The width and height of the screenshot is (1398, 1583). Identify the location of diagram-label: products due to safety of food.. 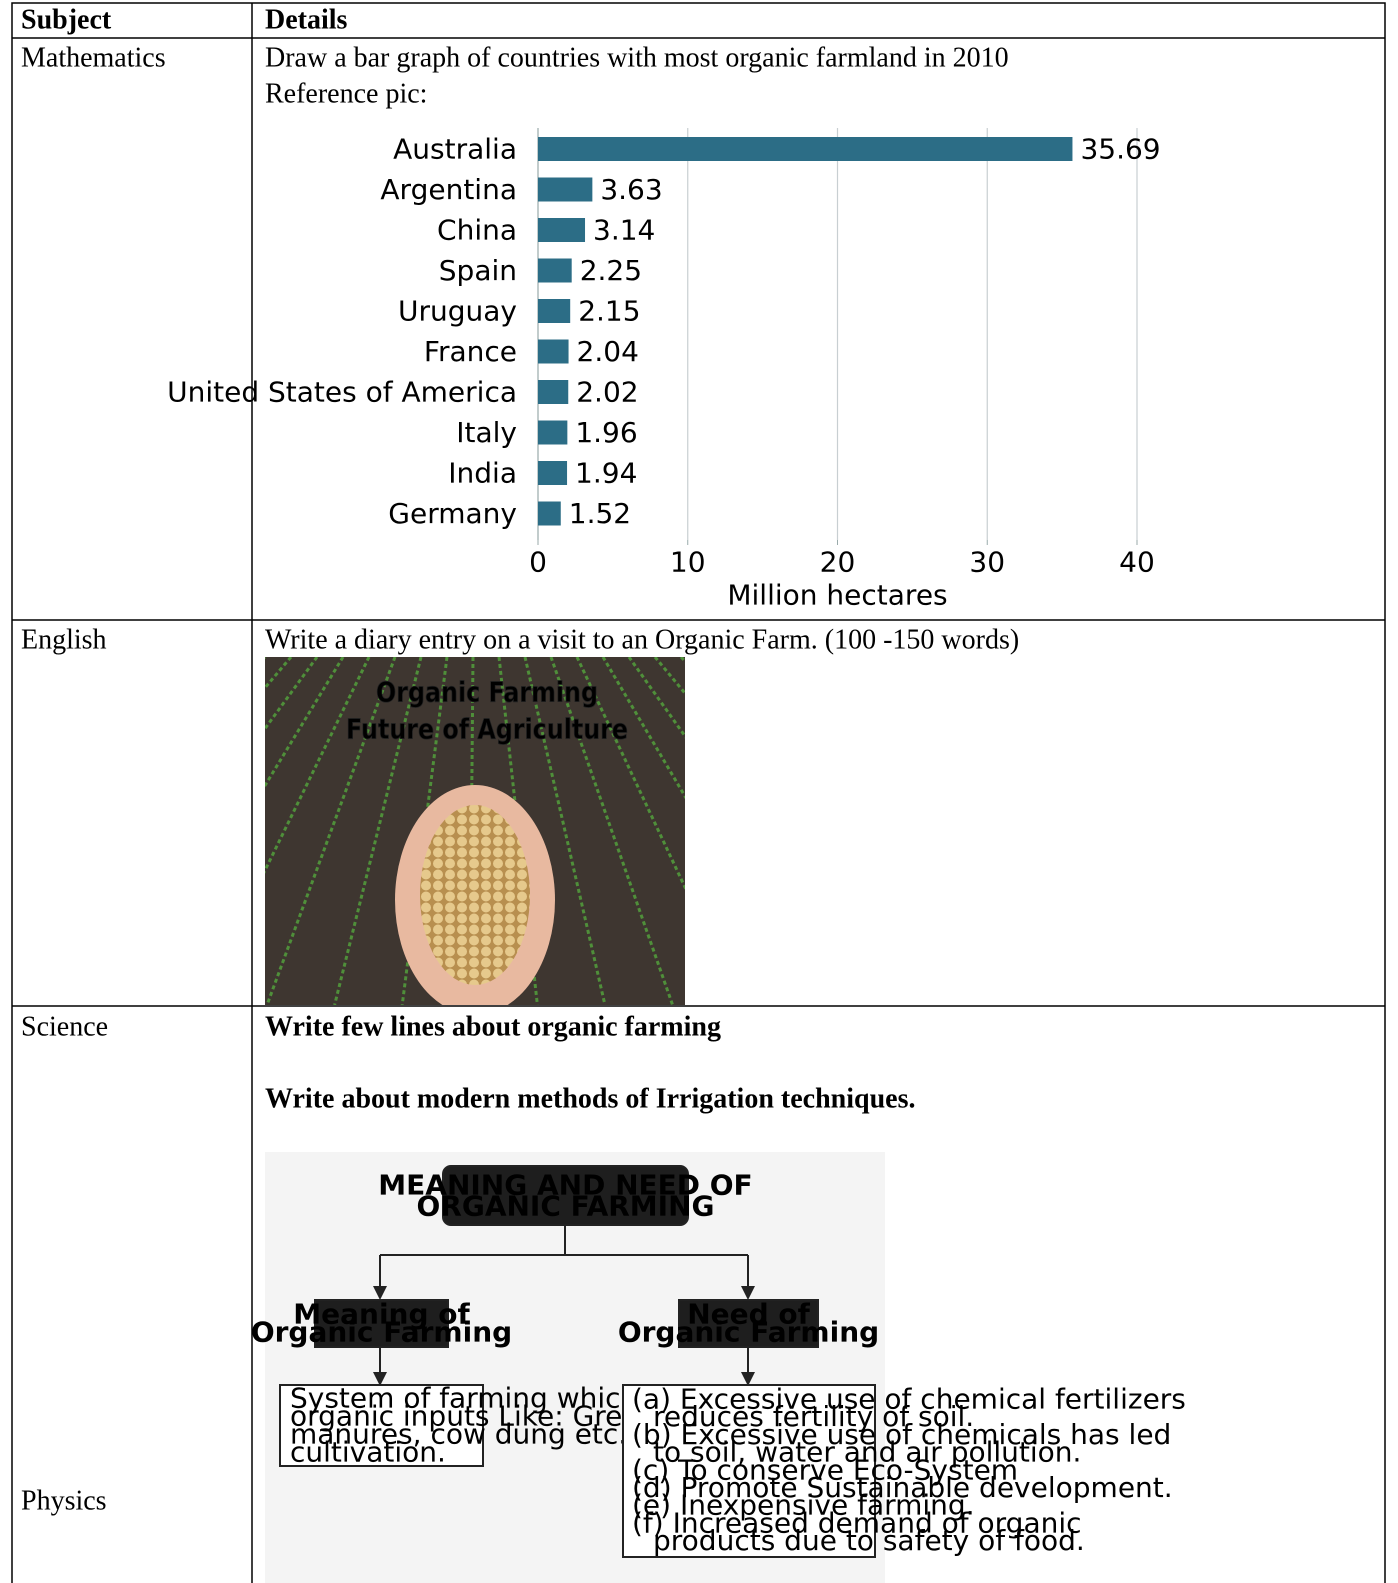
(869, 1540).